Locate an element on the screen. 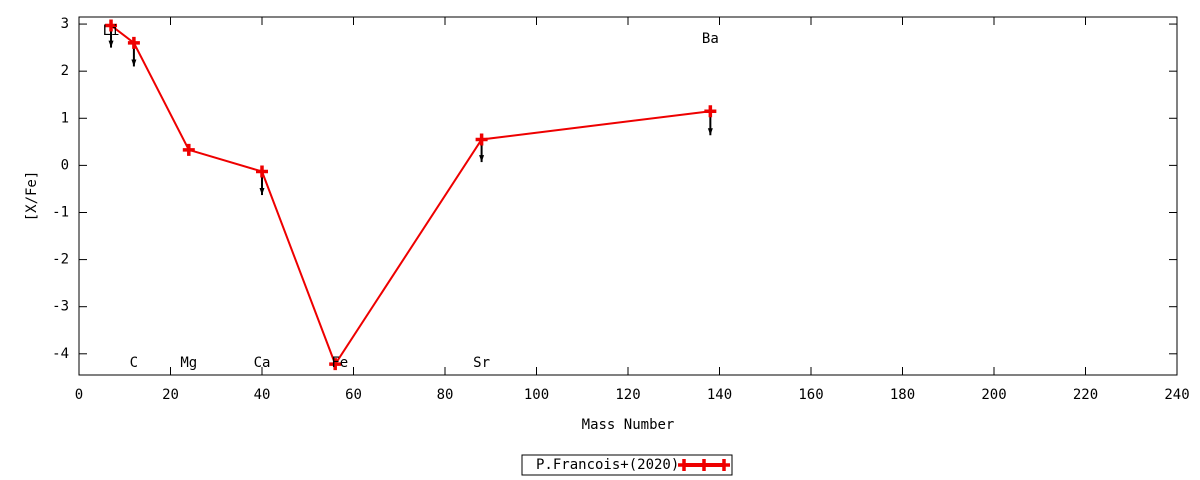 The image size is (1200, 480). y-tick-label: -4 is located at coordinates (60, 354).